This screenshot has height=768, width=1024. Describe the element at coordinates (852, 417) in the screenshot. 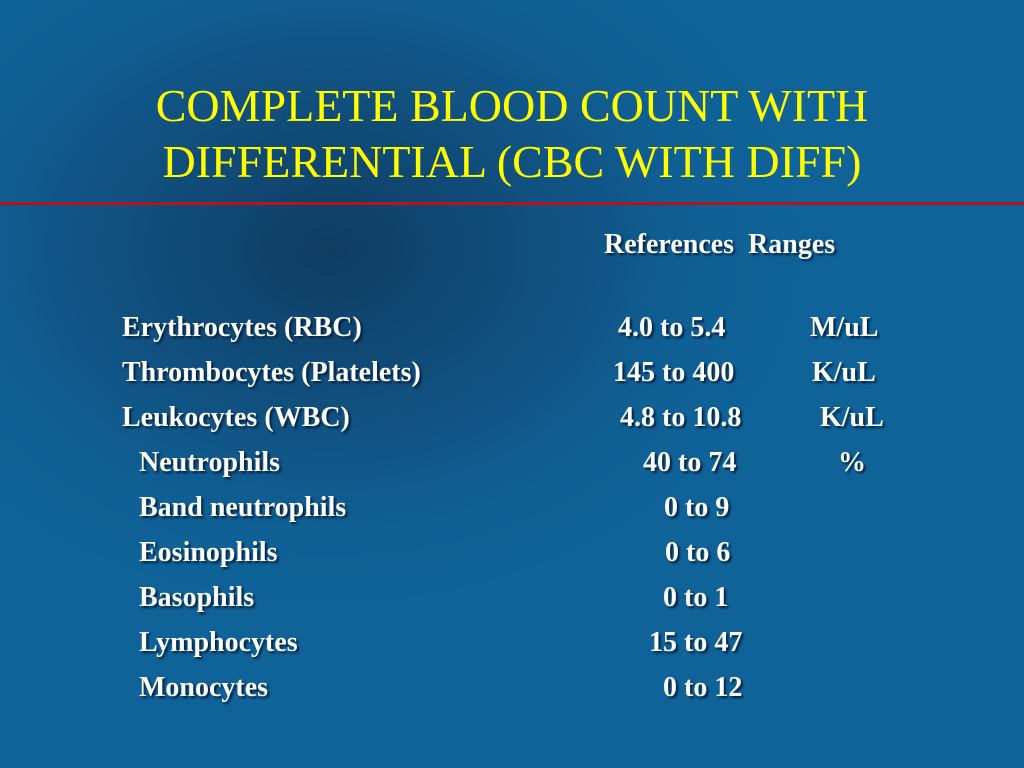

I see `row-2-unit: K/uL` at that location.